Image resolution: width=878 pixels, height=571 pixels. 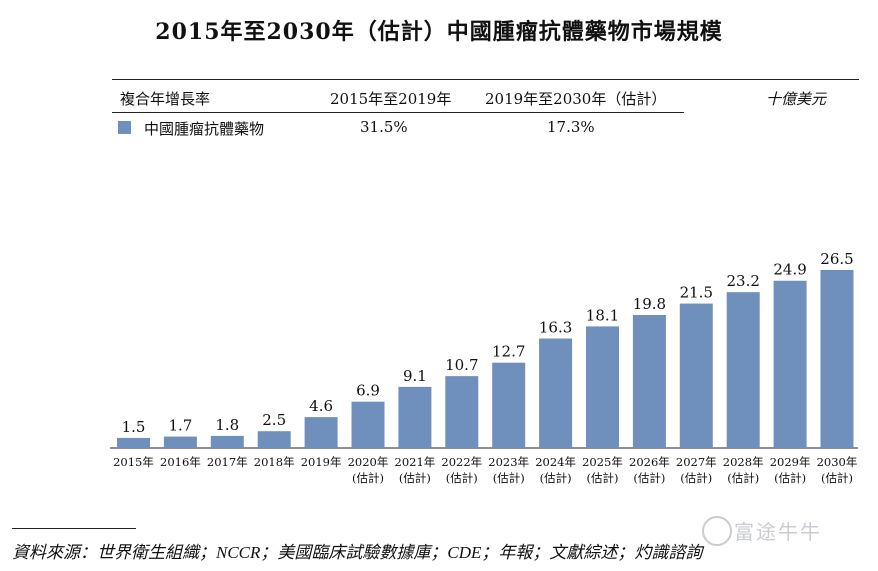 What do you see at coordinates (321, 406) in the screenshot?
I see `value-label: 4.6` at bounding box center [321, 406].